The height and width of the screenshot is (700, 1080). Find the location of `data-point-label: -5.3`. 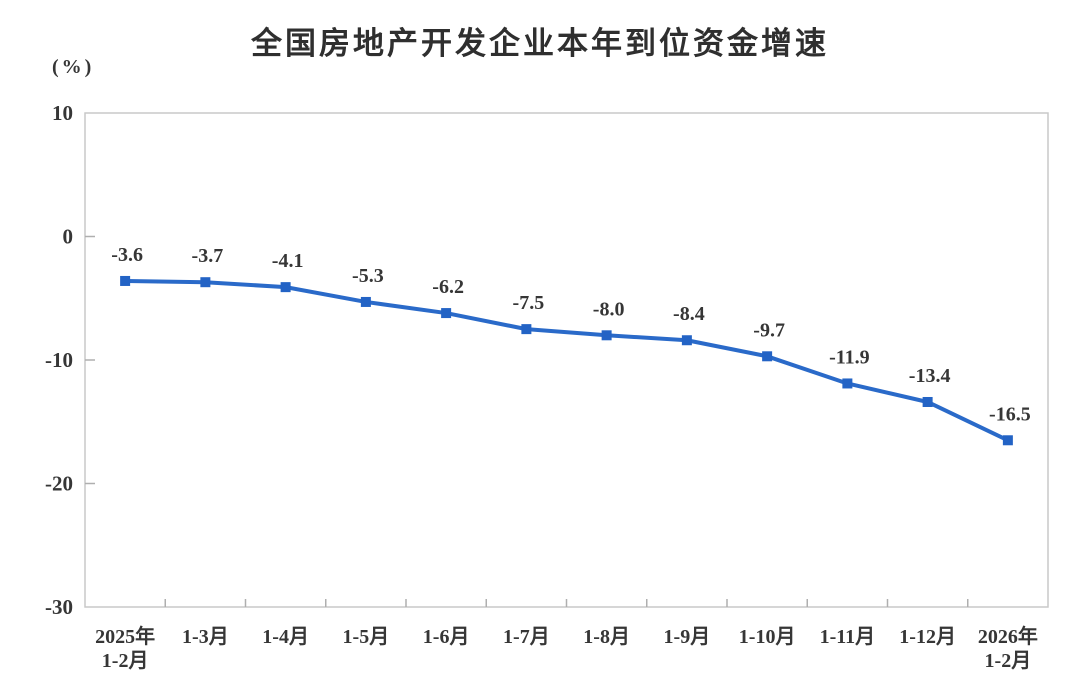

data-point-label: -5.3 is located at coordinates (368, 276).